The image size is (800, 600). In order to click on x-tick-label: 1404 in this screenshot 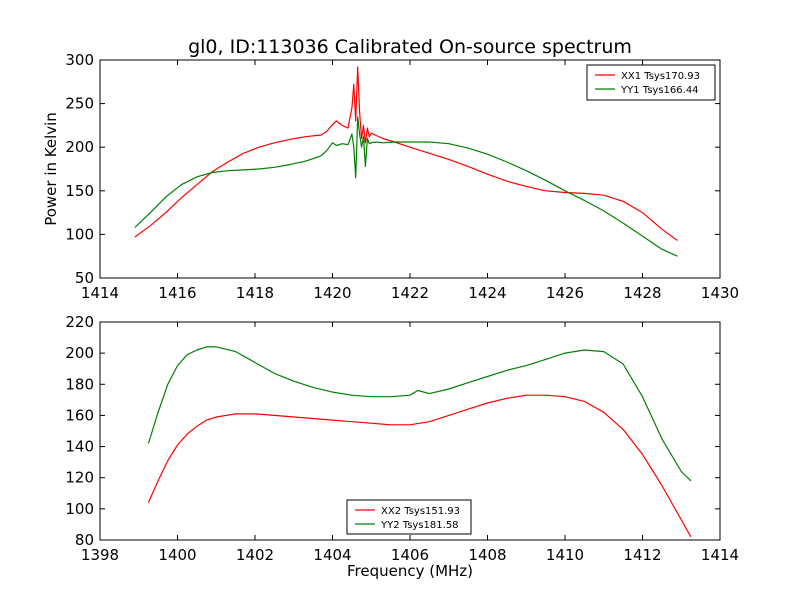, I will do `click(332, 555)`.